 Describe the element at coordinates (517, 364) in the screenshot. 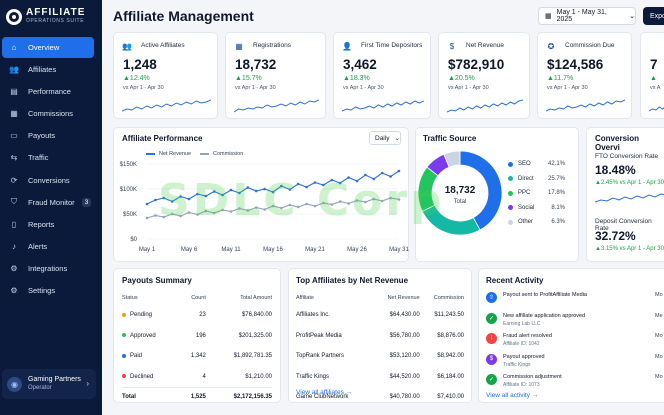

I see `activity-subtitle: Traffic Kings` at that location.